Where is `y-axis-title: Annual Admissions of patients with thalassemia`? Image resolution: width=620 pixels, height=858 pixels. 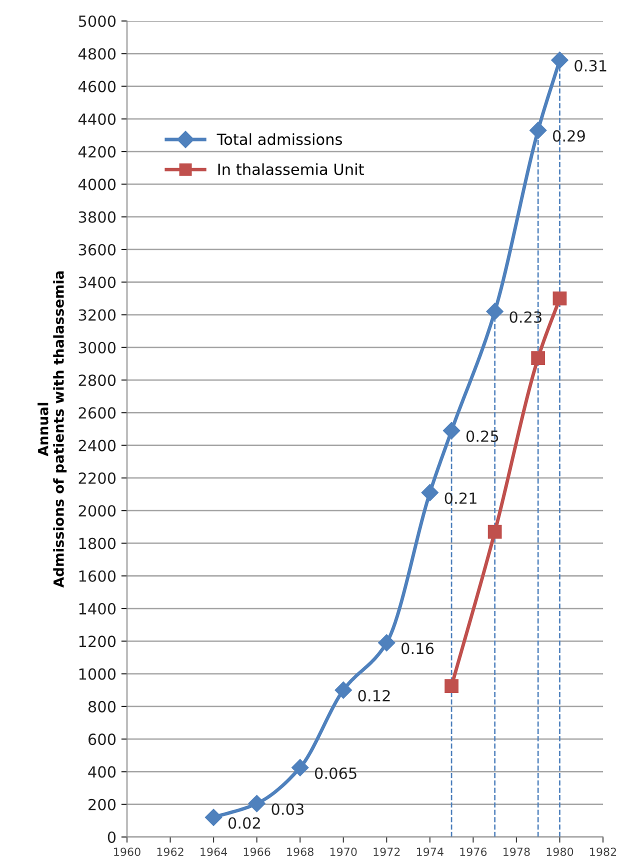 y-axis-title: Annual Admissions of patients with thalassemia is located at coordinates (52, 429).